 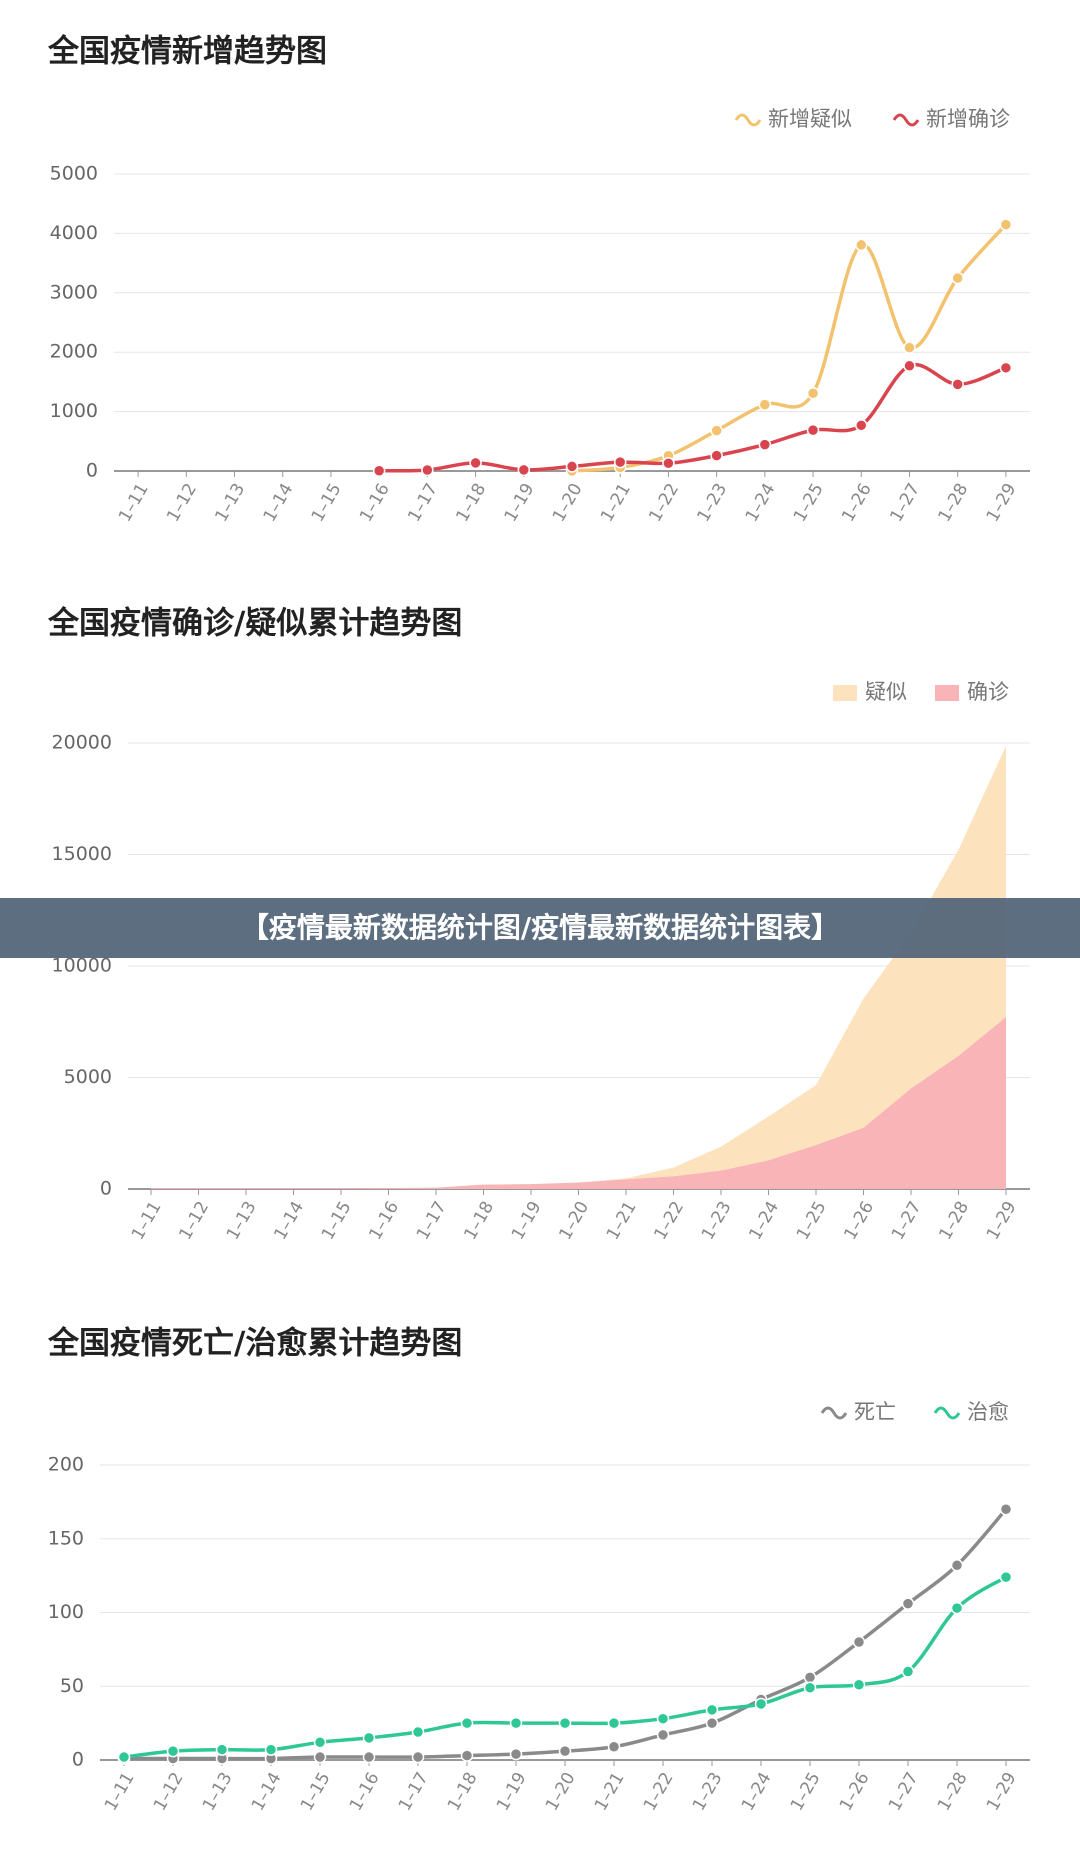 I want to click on y-tick-label: 150, so click(x=66, y=1538).